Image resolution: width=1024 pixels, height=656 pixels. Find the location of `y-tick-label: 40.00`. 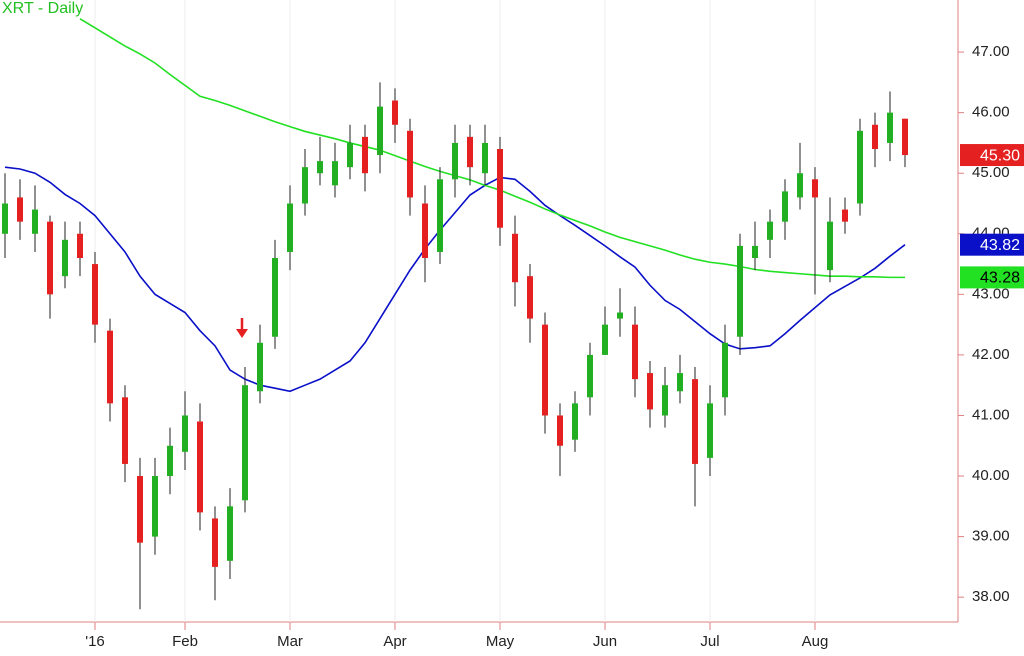

y-tick-label: 40.00 is located at coordinates (991, 475).